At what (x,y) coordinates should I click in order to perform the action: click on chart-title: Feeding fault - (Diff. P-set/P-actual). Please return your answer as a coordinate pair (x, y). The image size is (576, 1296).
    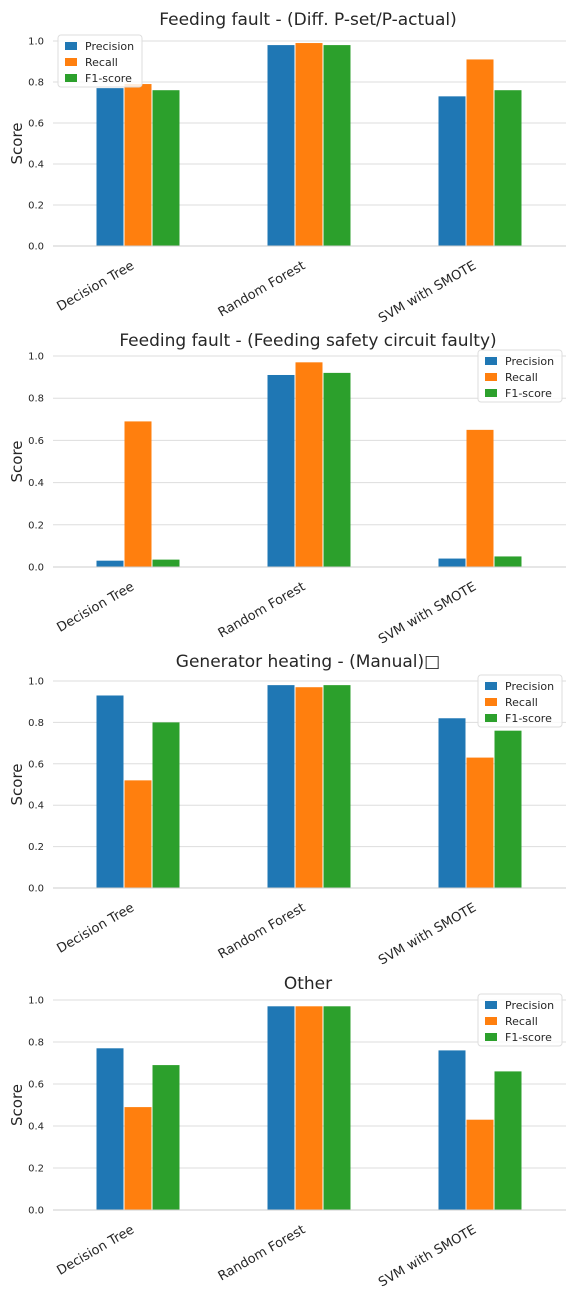
    Looking at the image, I should click on (307, 20).